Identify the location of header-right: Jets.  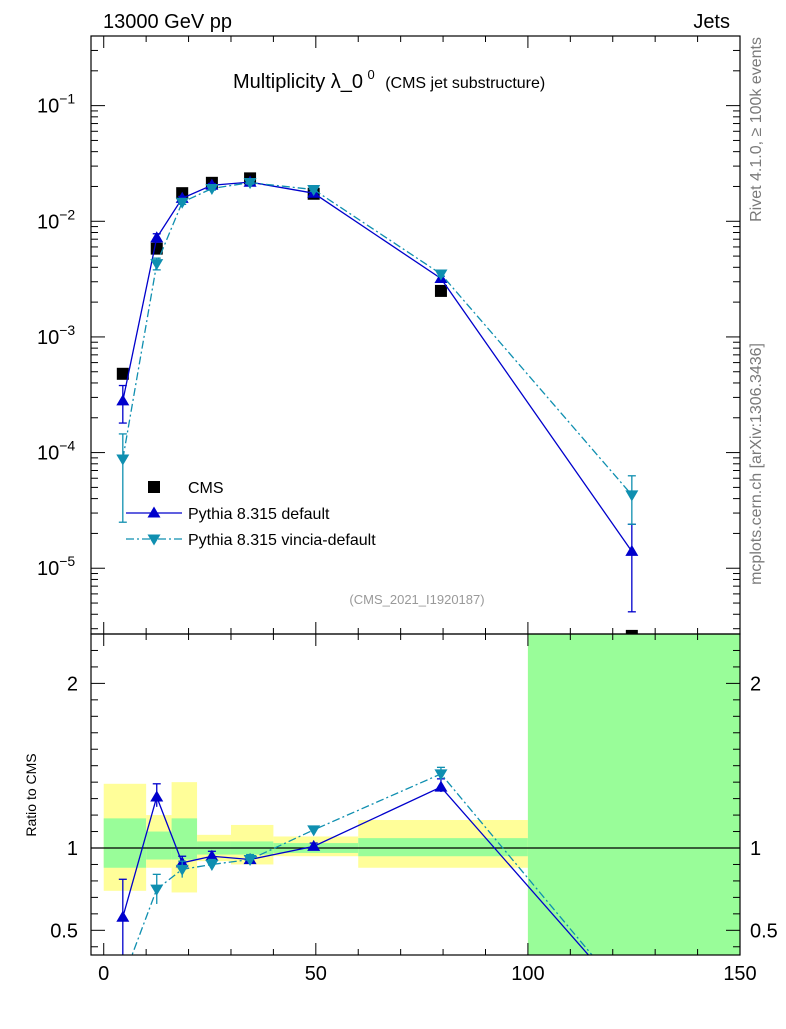
(711, 22).